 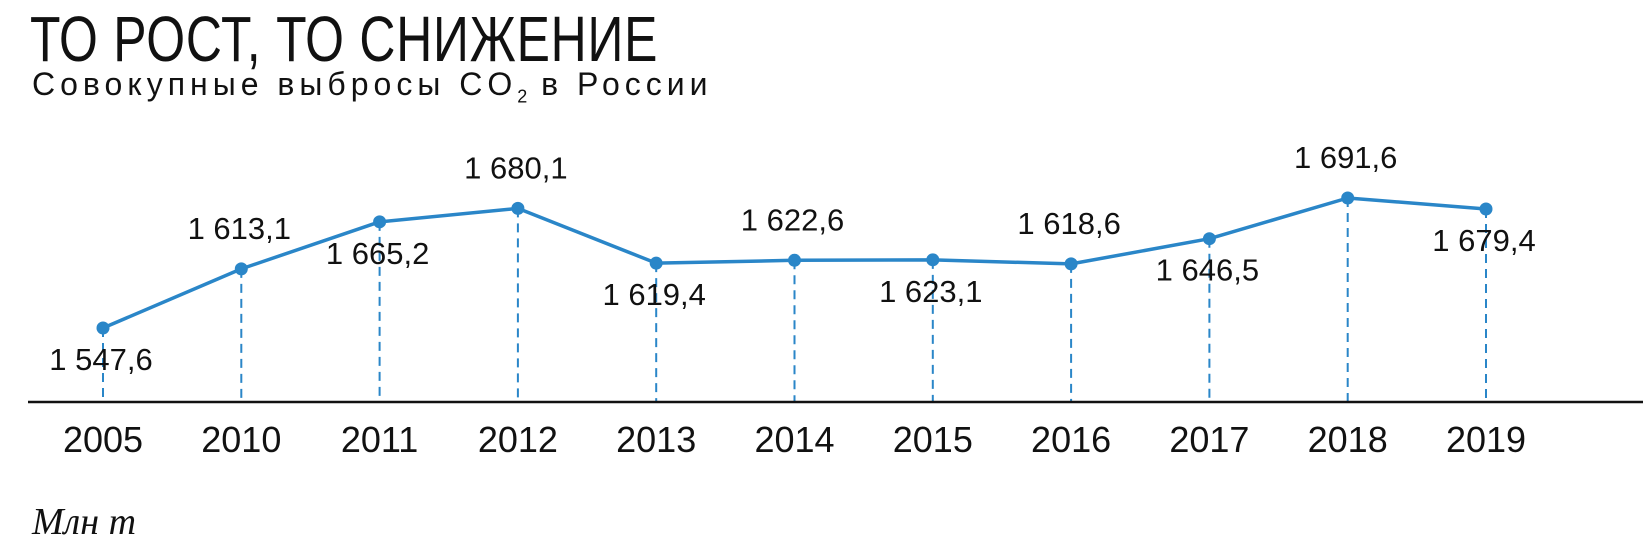 What do you see at coordinates (1345, 157) in the screenshot?
I see `data-label: 1 691,6` at bounding box center [1345, 157].